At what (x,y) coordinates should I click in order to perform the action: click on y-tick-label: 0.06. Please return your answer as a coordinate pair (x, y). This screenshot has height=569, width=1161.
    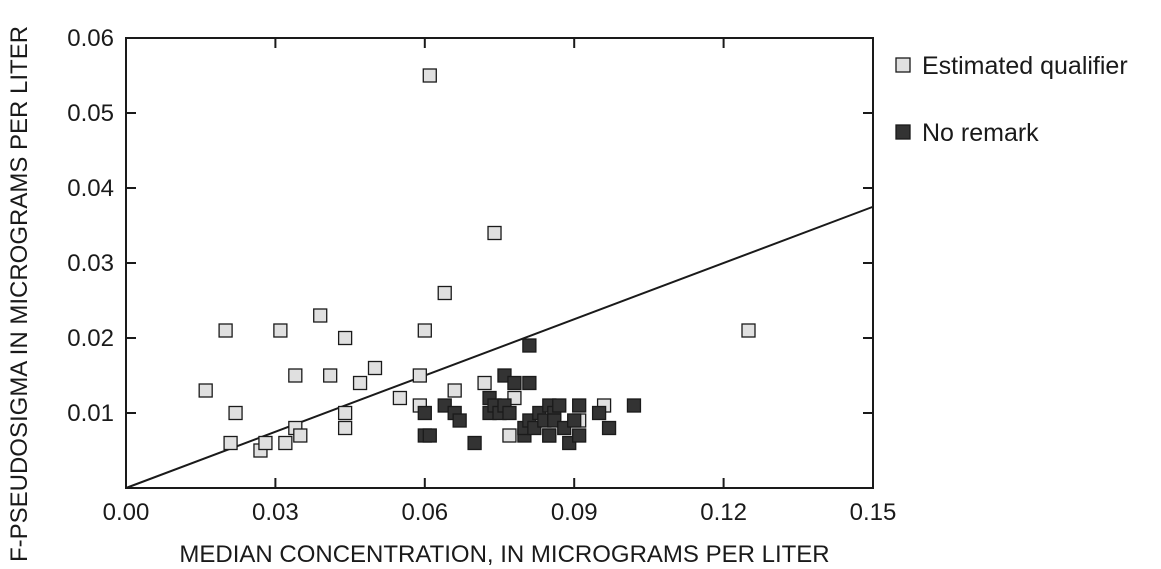
    Looking at the image, I should click on (90, 38).